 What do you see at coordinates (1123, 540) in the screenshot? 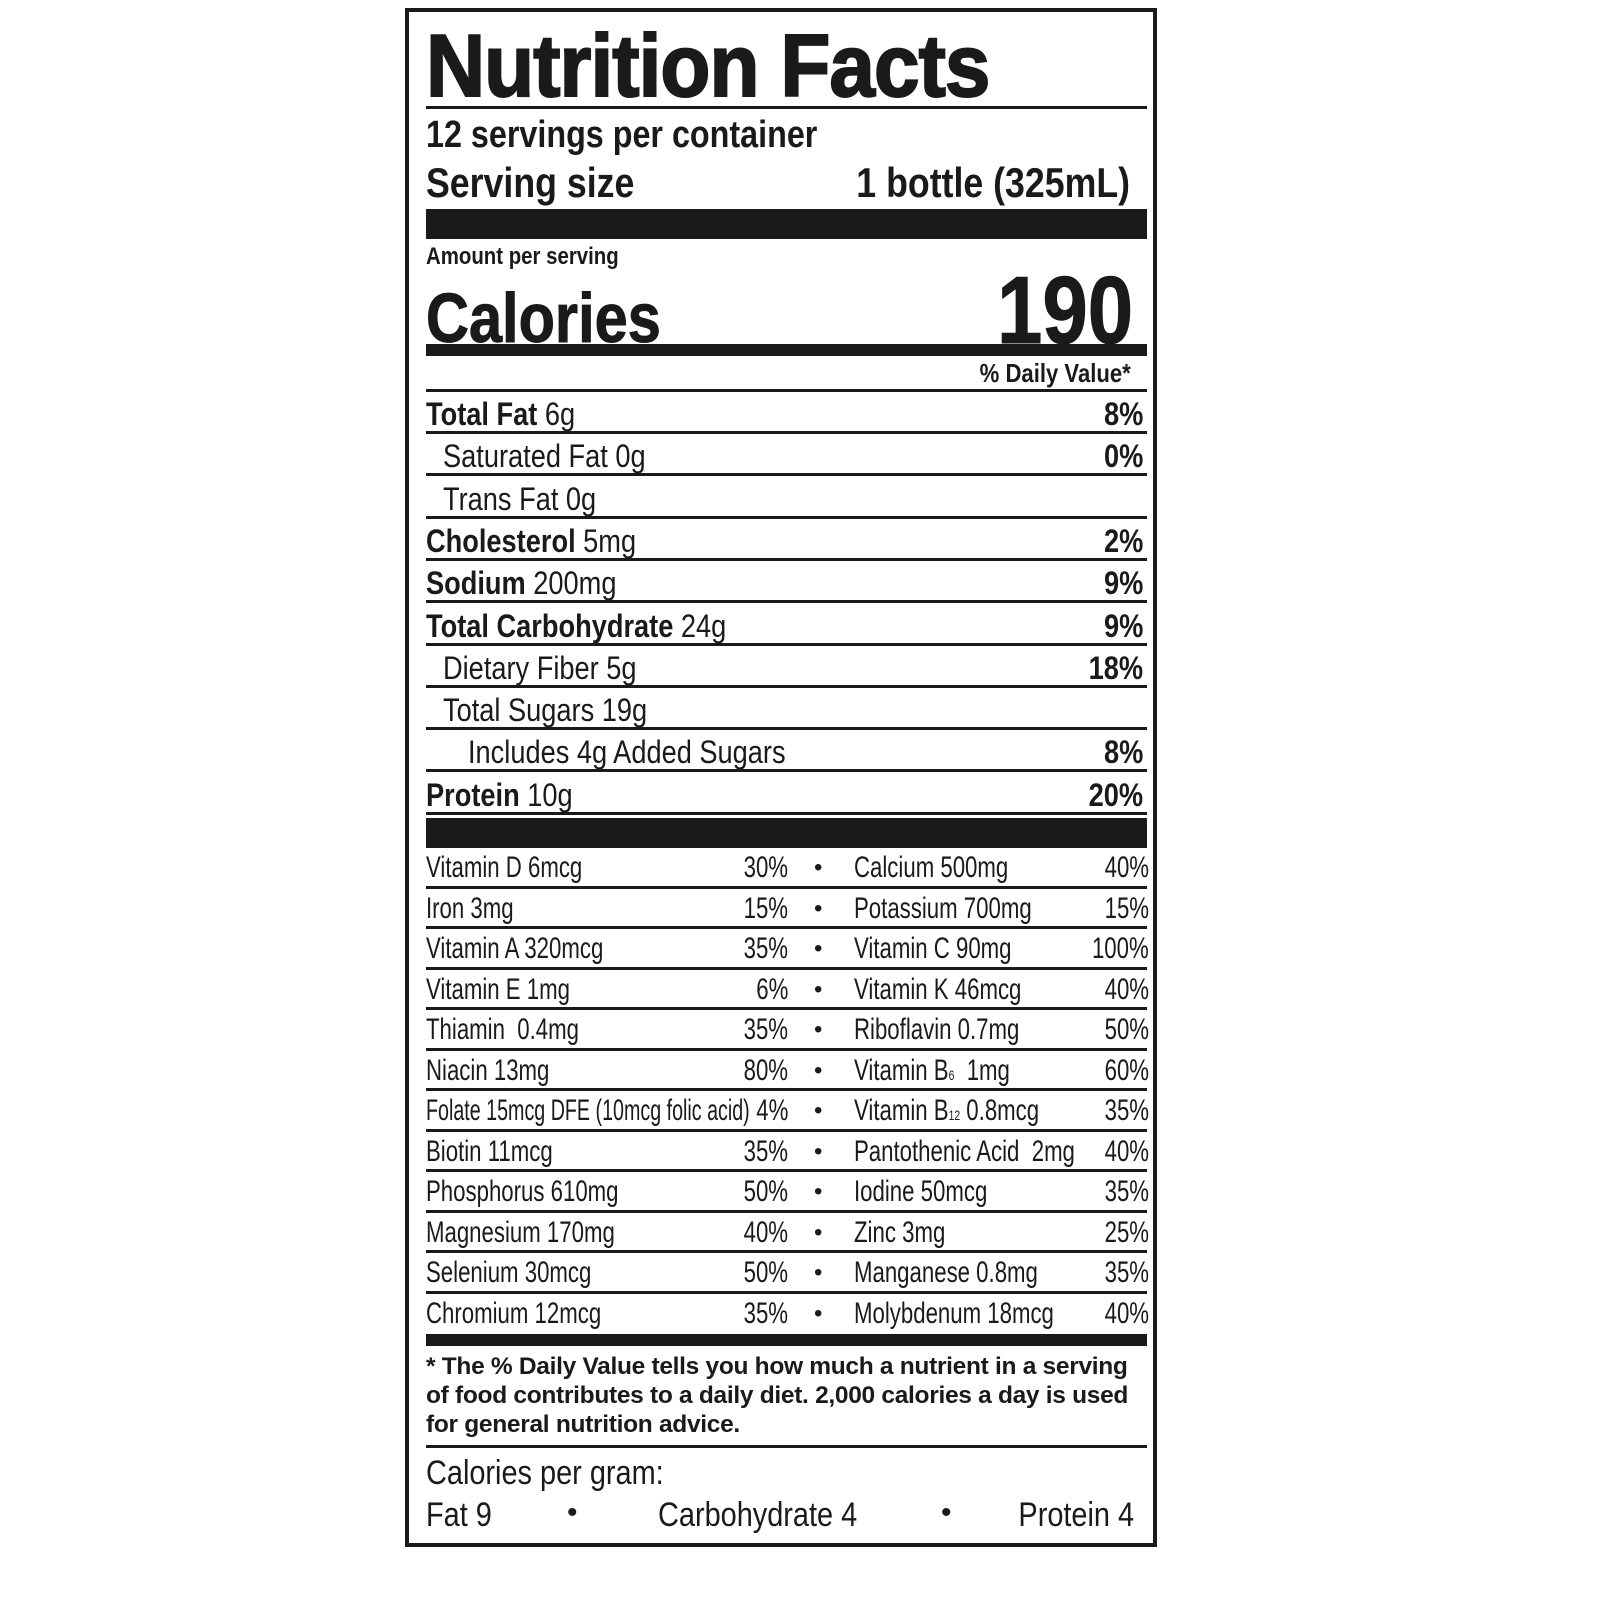
I see `nutrient-dv: 2%` at bounding box center [1123, 540].